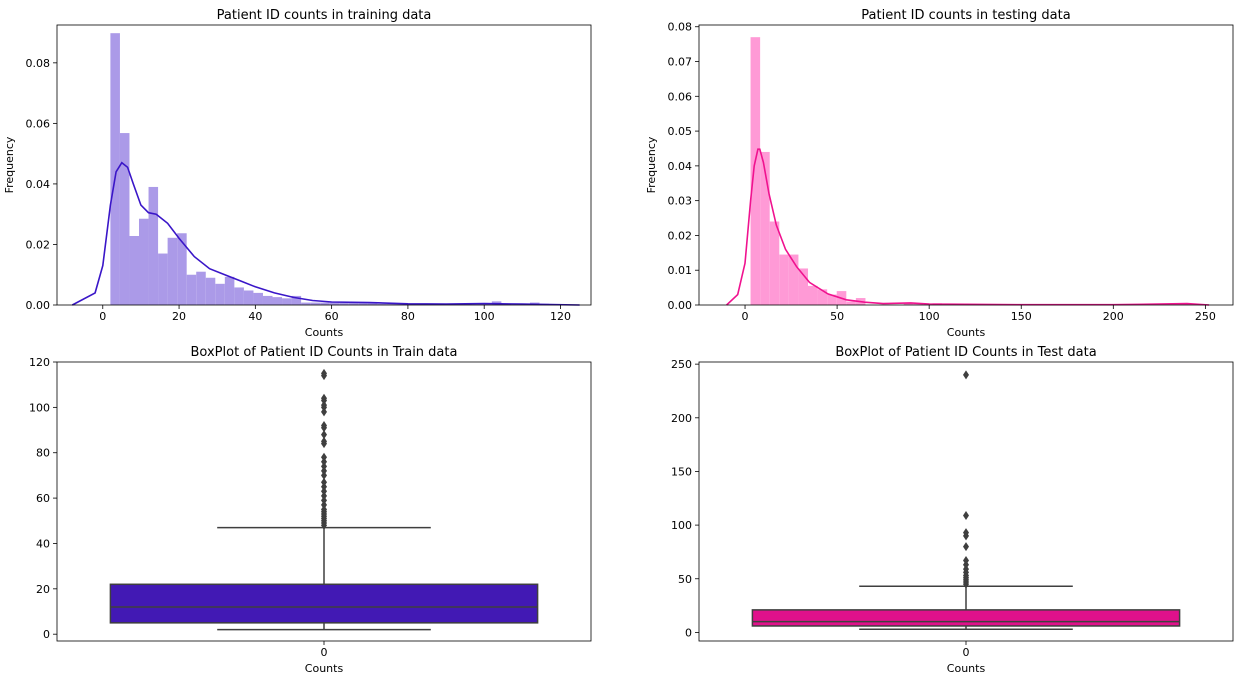 This screenshot has height=681, width=1241. What do you see at coordinates (560, 316) in the screenshot?
I see `x-tick-label: 120` at bounding box center [560, 316].